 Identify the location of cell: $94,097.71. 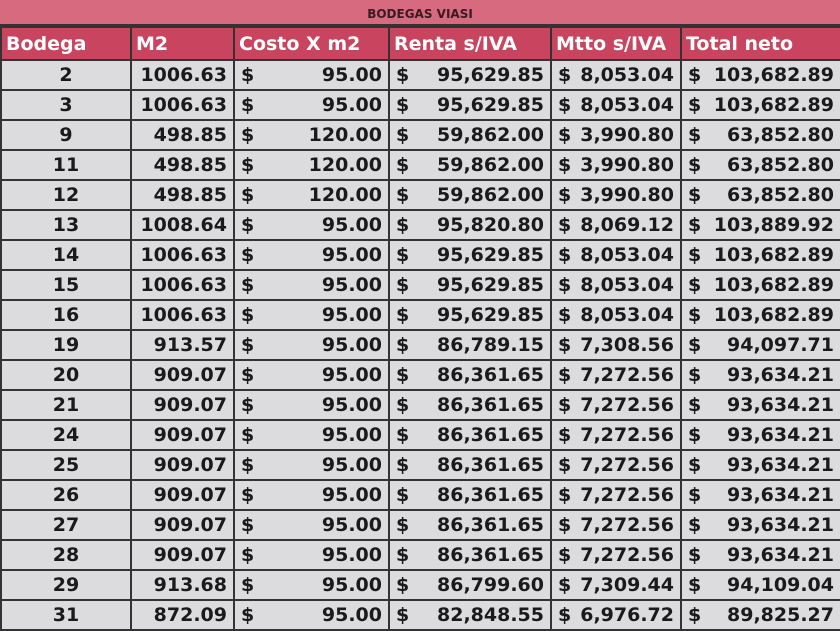
(760, 345).